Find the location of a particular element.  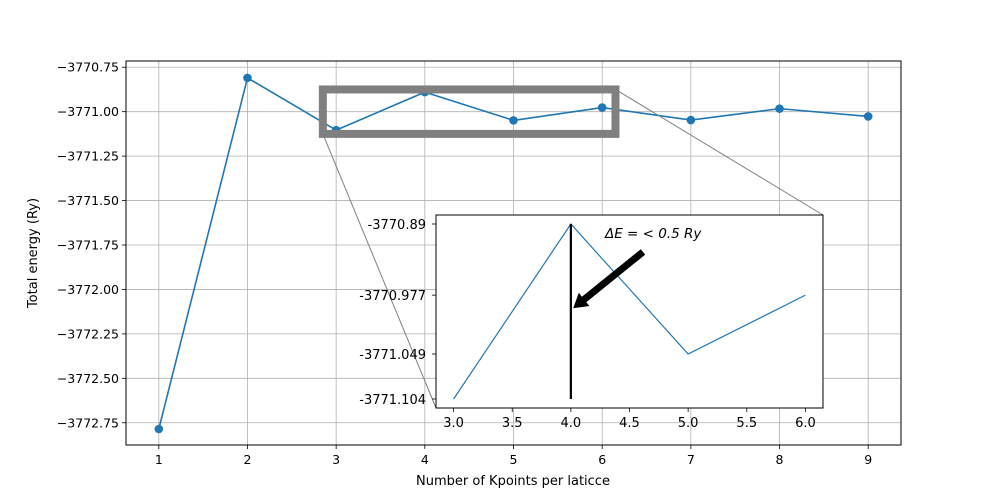

main-y-tick-label: −3771.50 is located at coordinates (88, 200).